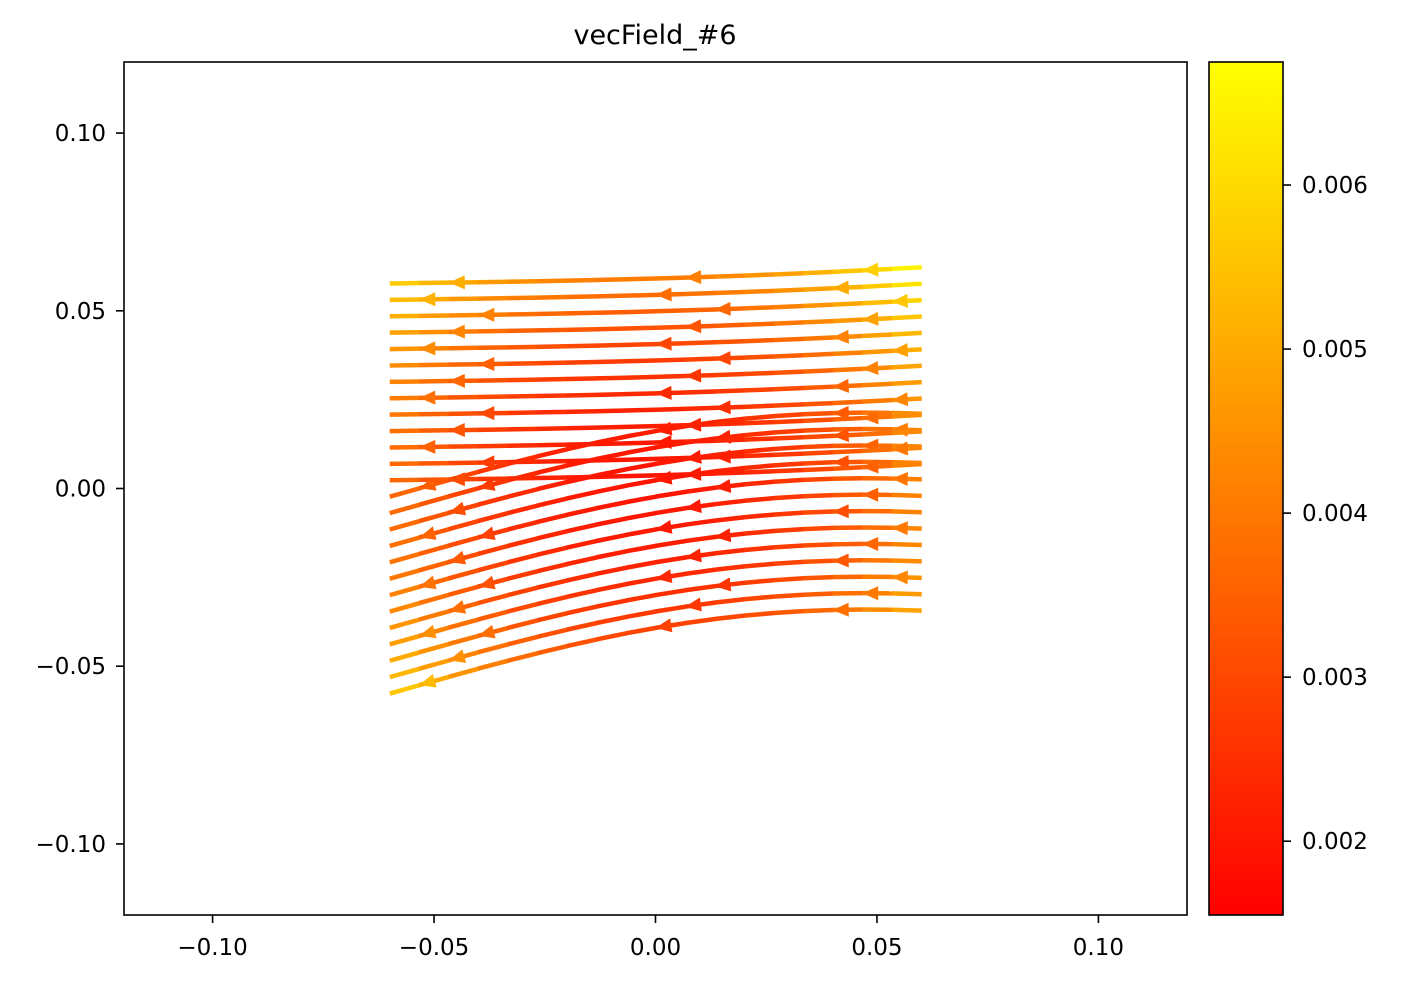  I want to click on x-tick-label: −0.10, so click(212, 948).